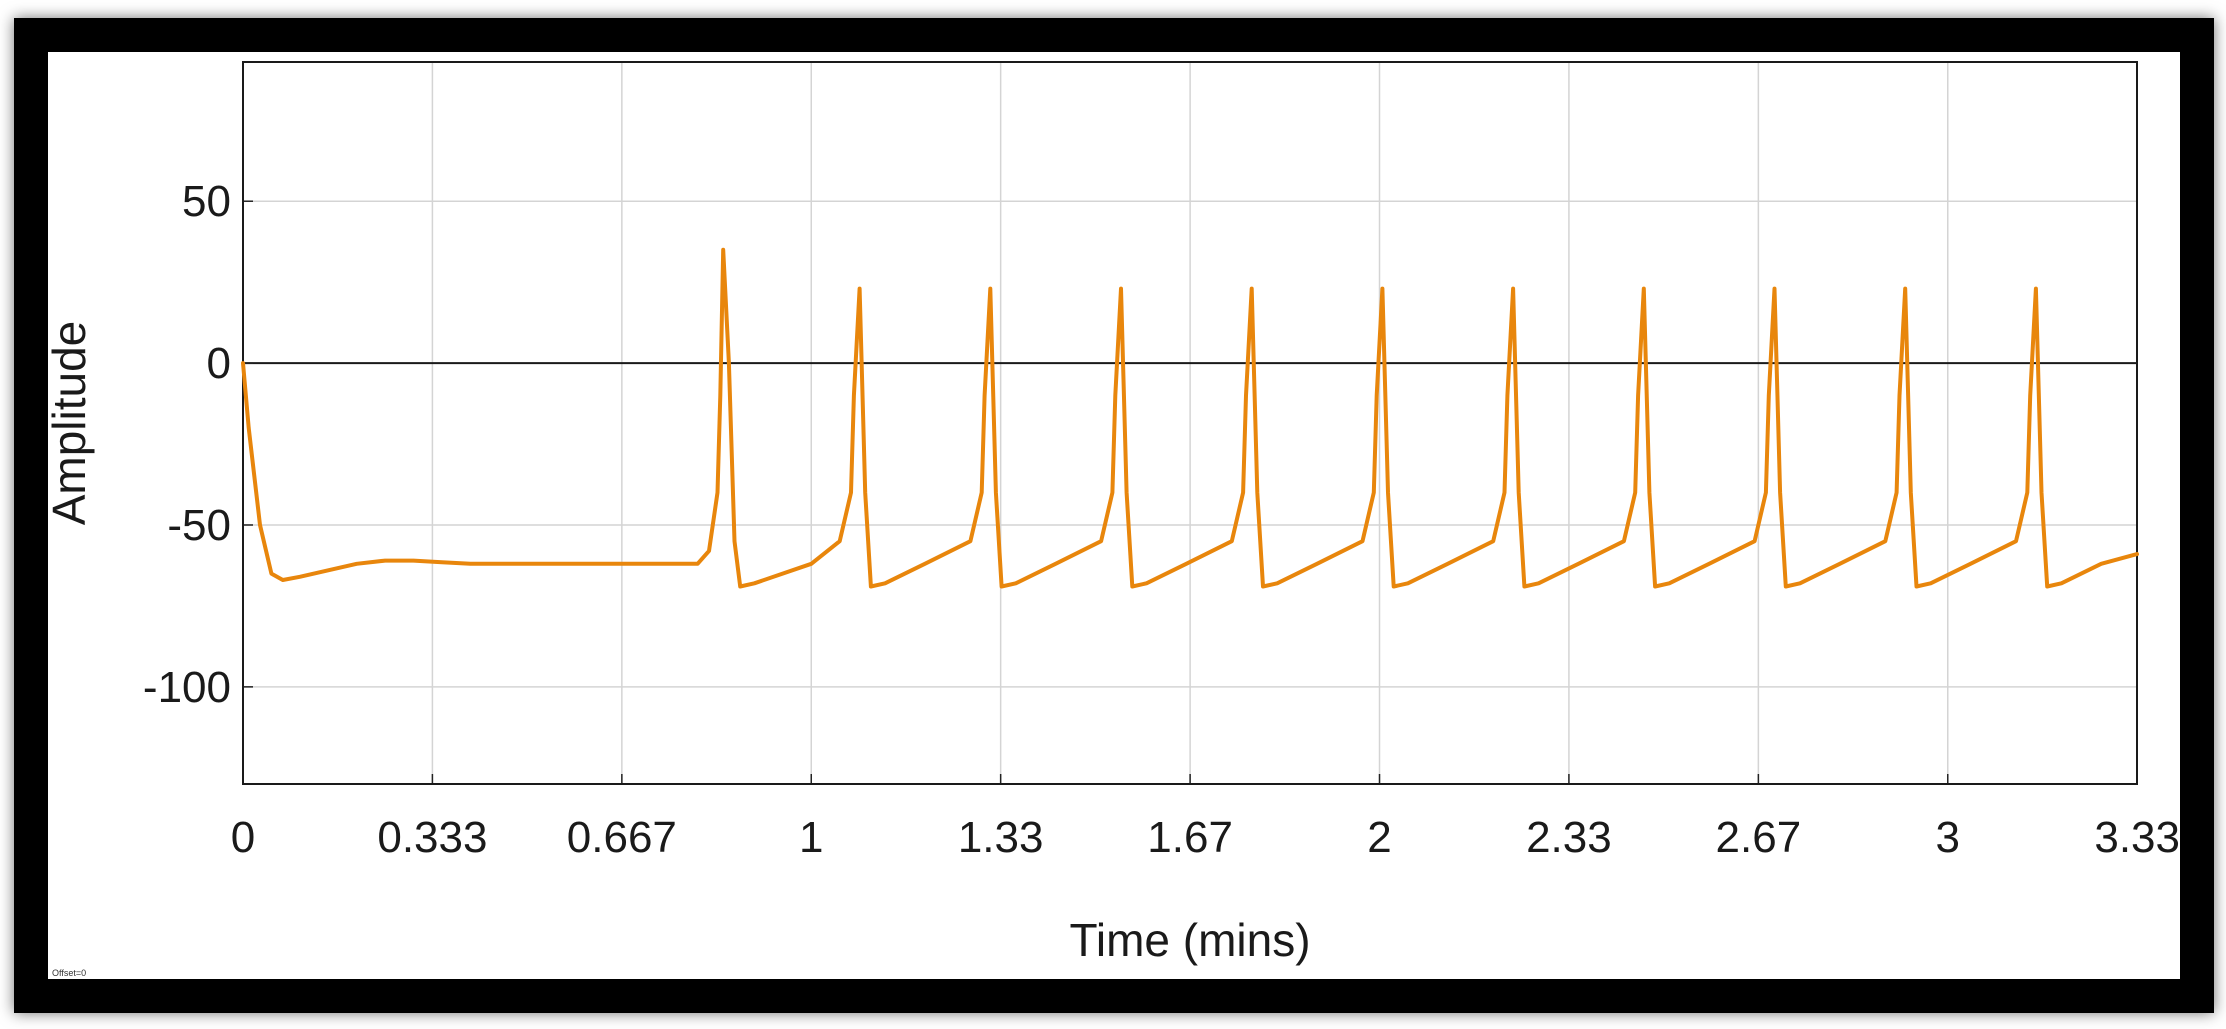  Describe the element at coordinates (69, 423) in the screenshot. I see `y-axis-label: Amplitude` at that location.